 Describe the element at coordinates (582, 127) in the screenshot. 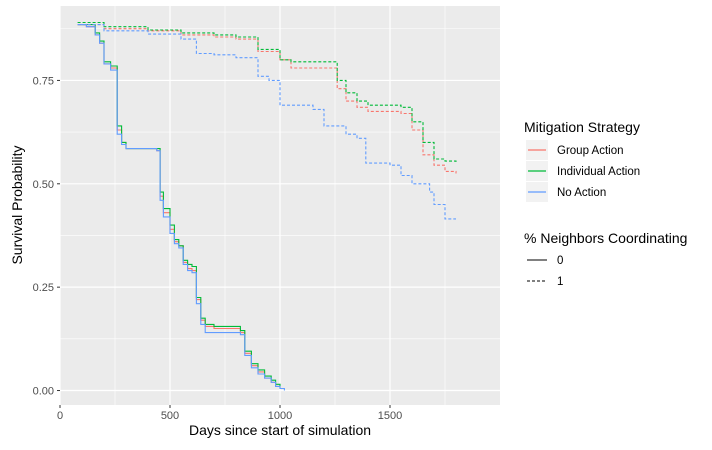

I see `legend-color-title: Mitigation Strategy` at that location.